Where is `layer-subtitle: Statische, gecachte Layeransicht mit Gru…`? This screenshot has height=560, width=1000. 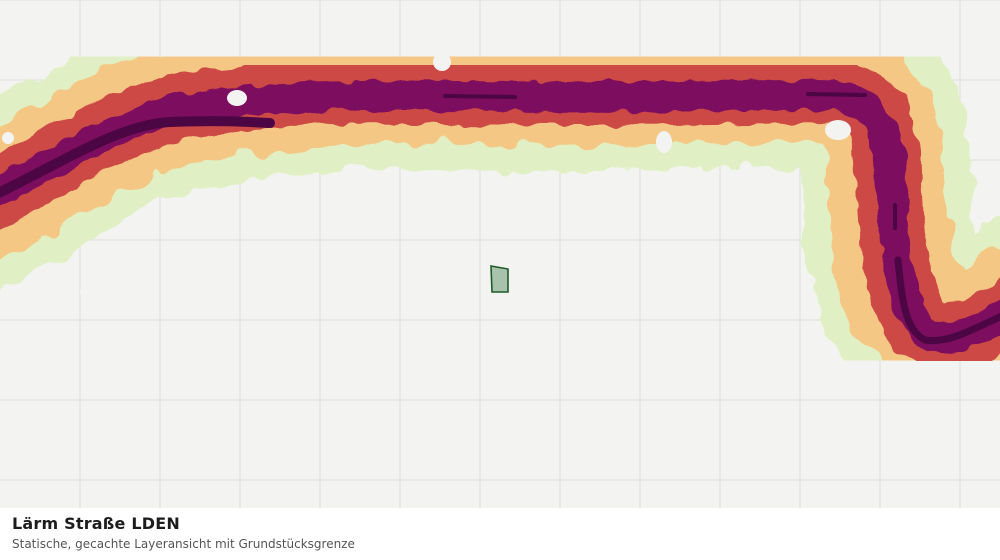 layer-subtitle: Statische, gecachte Layeransicht mit Gru… is located at coordinates (183, 544).